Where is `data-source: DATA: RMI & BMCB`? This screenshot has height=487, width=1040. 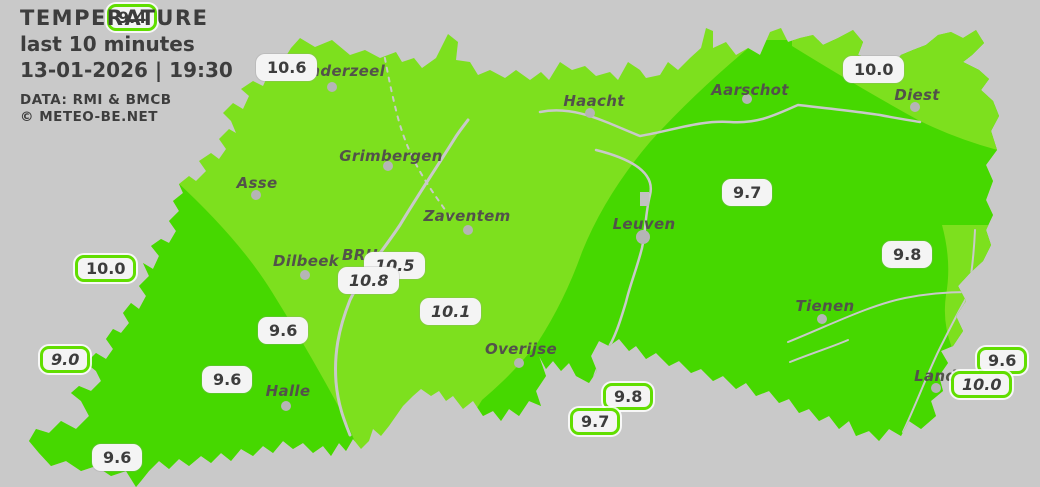
data-source: DATA: RMI & BMCB is located at coordinates (96, 100).